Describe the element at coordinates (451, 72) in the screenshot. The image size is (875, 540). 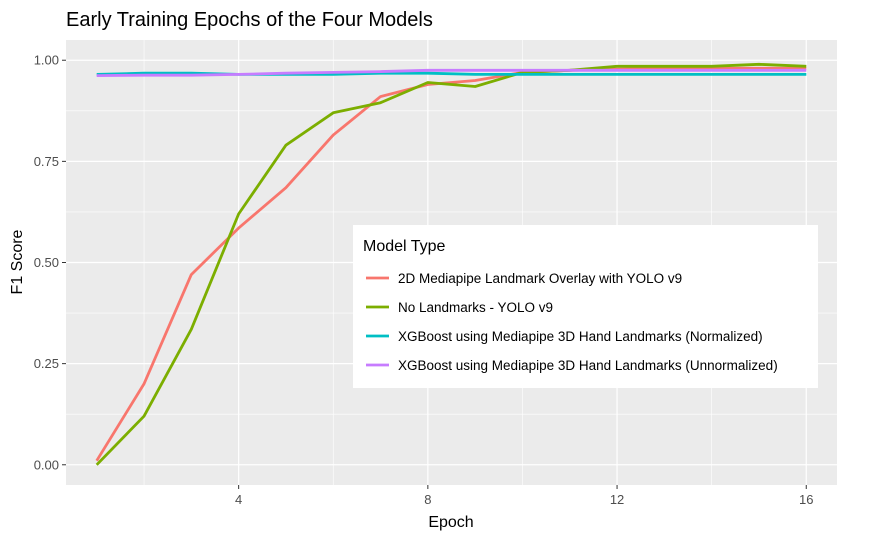
I see `series-line` at that location.